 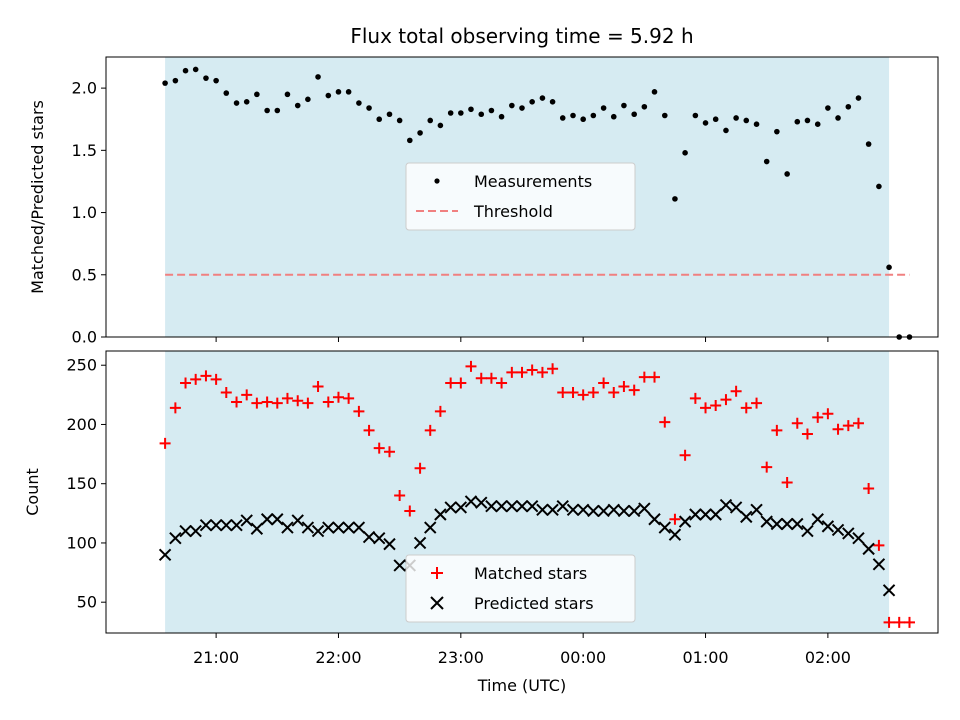 What do you see at coordinates (520, 196) in the screenshot?
I see `top-legend: Measurements Threshold` at bounding box center [520, 196].